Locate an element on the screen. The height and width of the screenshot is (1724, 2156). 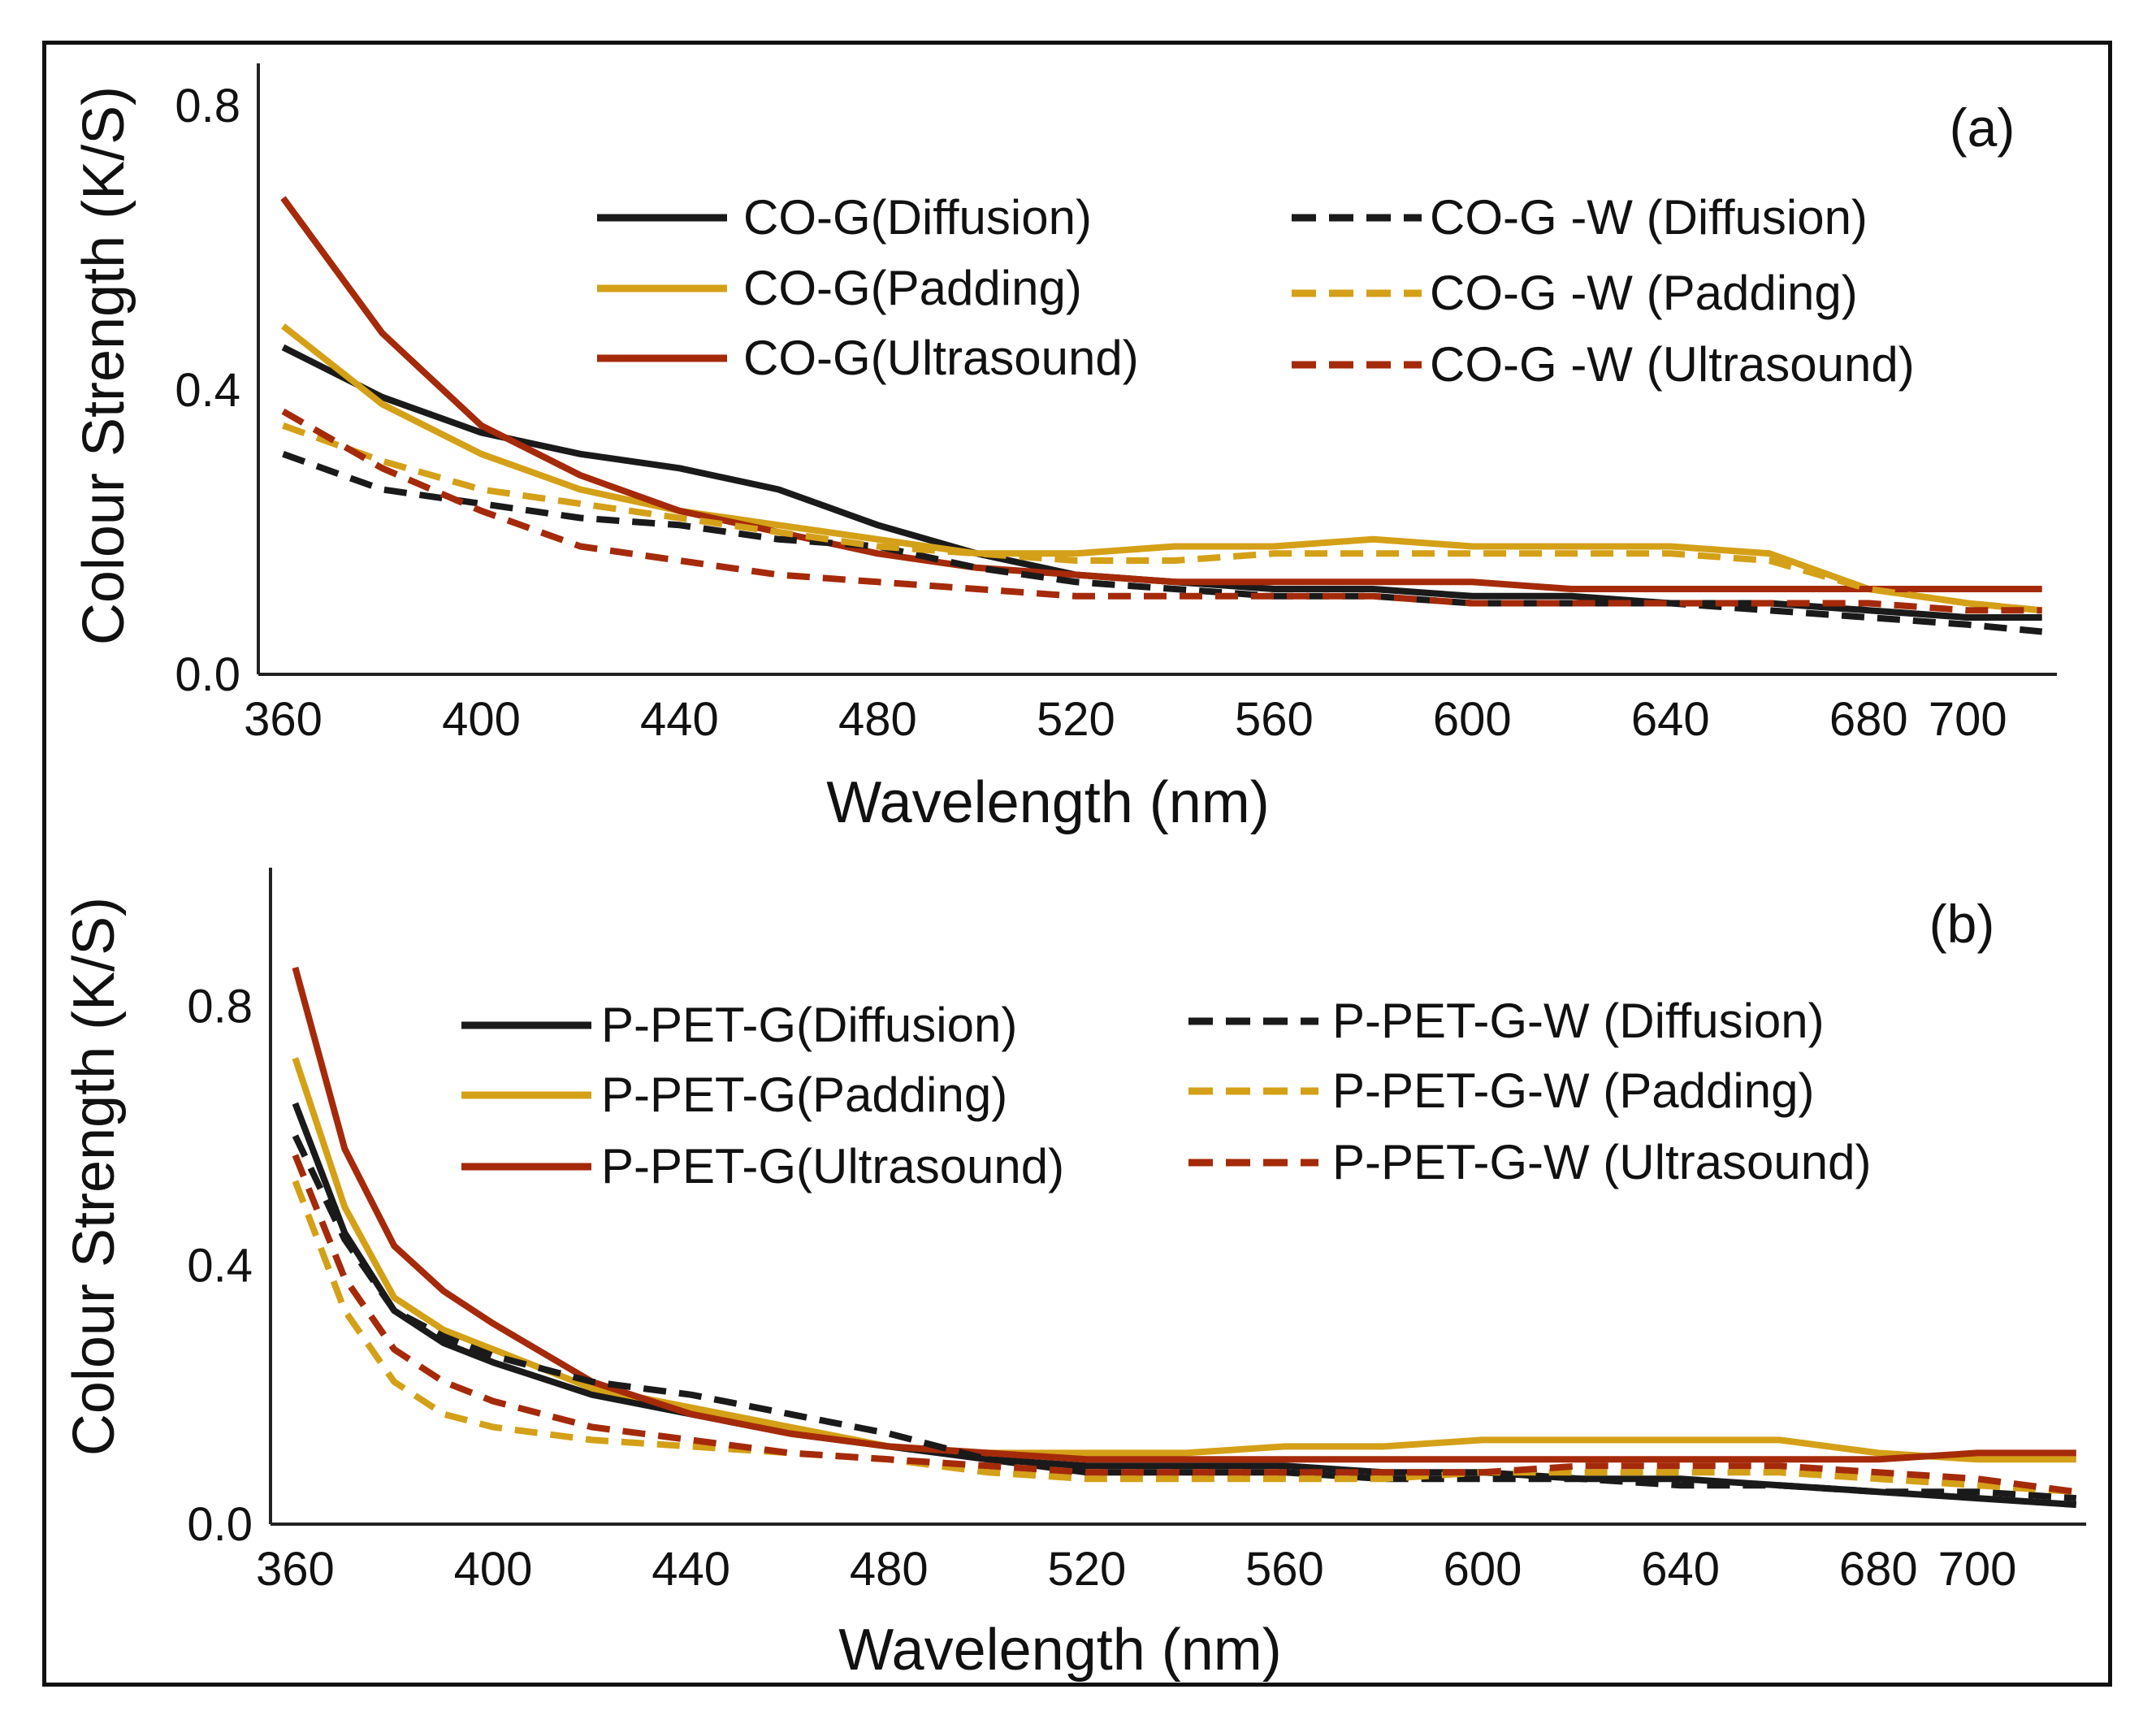
panel-label-b: (b) is located at coordinates (1962, 924).